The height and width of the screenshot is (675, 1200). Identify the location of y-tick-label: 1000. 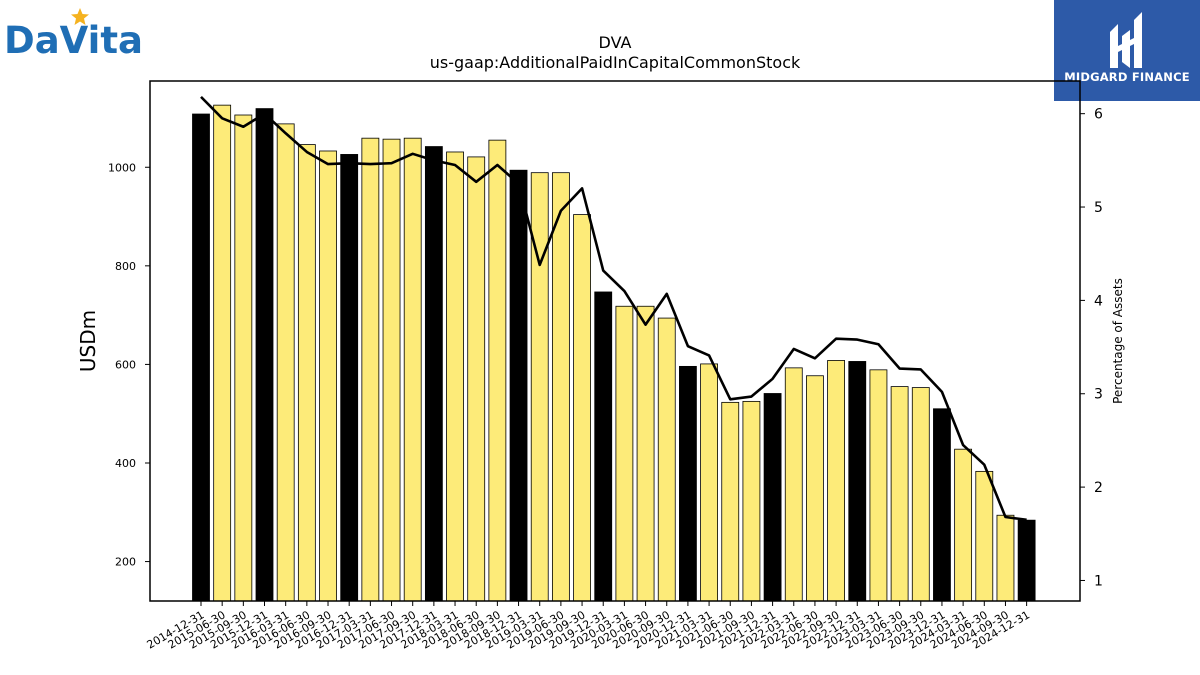
(122, 167).